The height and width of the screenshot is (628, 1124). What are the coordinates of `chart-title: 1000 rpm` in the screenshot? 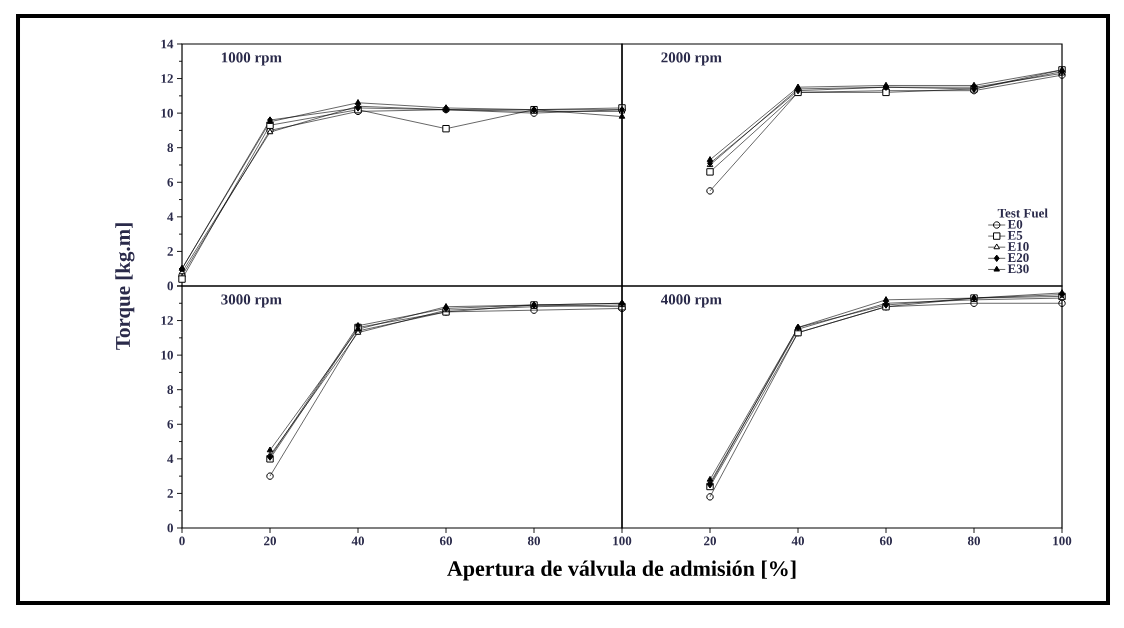 It's located at (251, 59).